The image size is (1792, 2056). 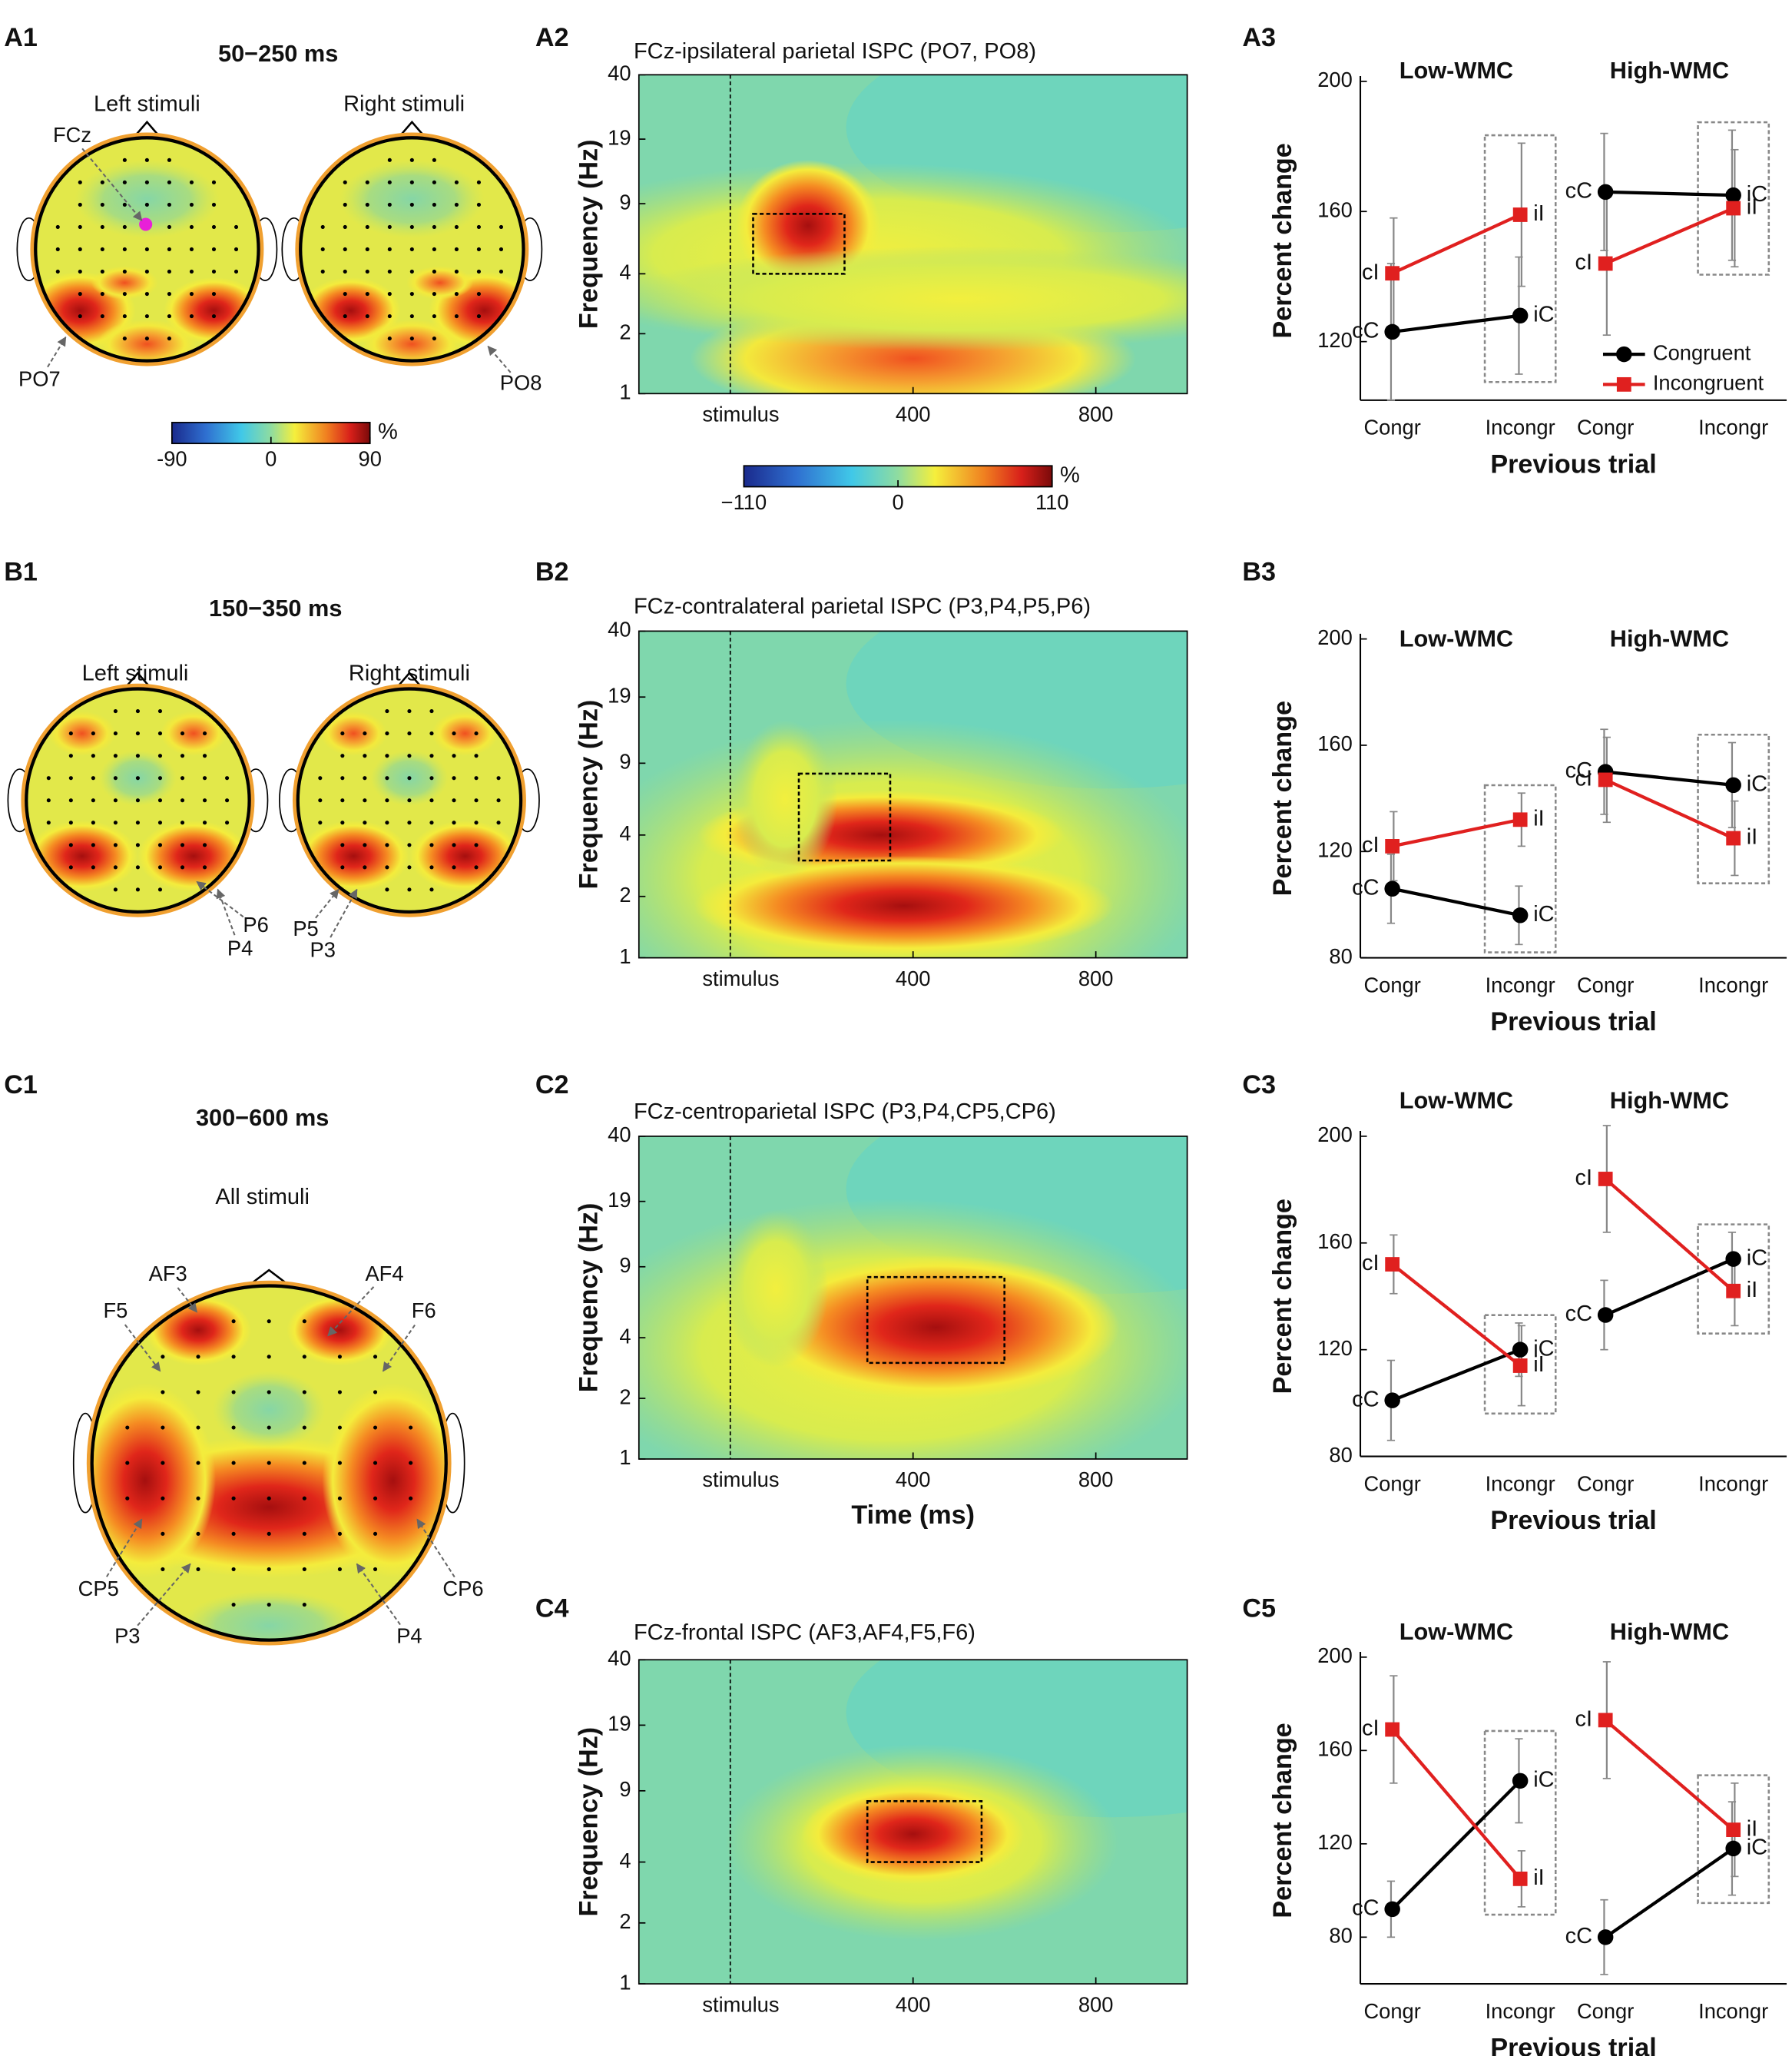 What do you see at coordinates (1282, 798) in the screenshot?
I see `y-axis-label: Percent change` at bounding box center [1282, 798].